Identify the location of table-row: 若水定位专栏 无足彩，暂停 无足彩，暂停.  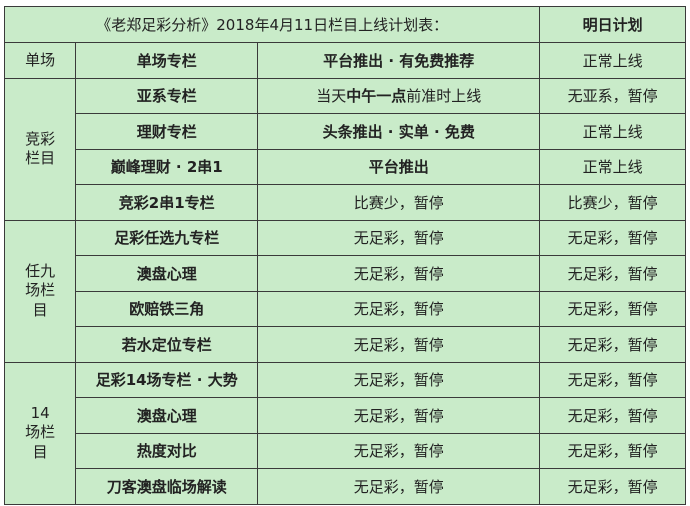
(345, 344).